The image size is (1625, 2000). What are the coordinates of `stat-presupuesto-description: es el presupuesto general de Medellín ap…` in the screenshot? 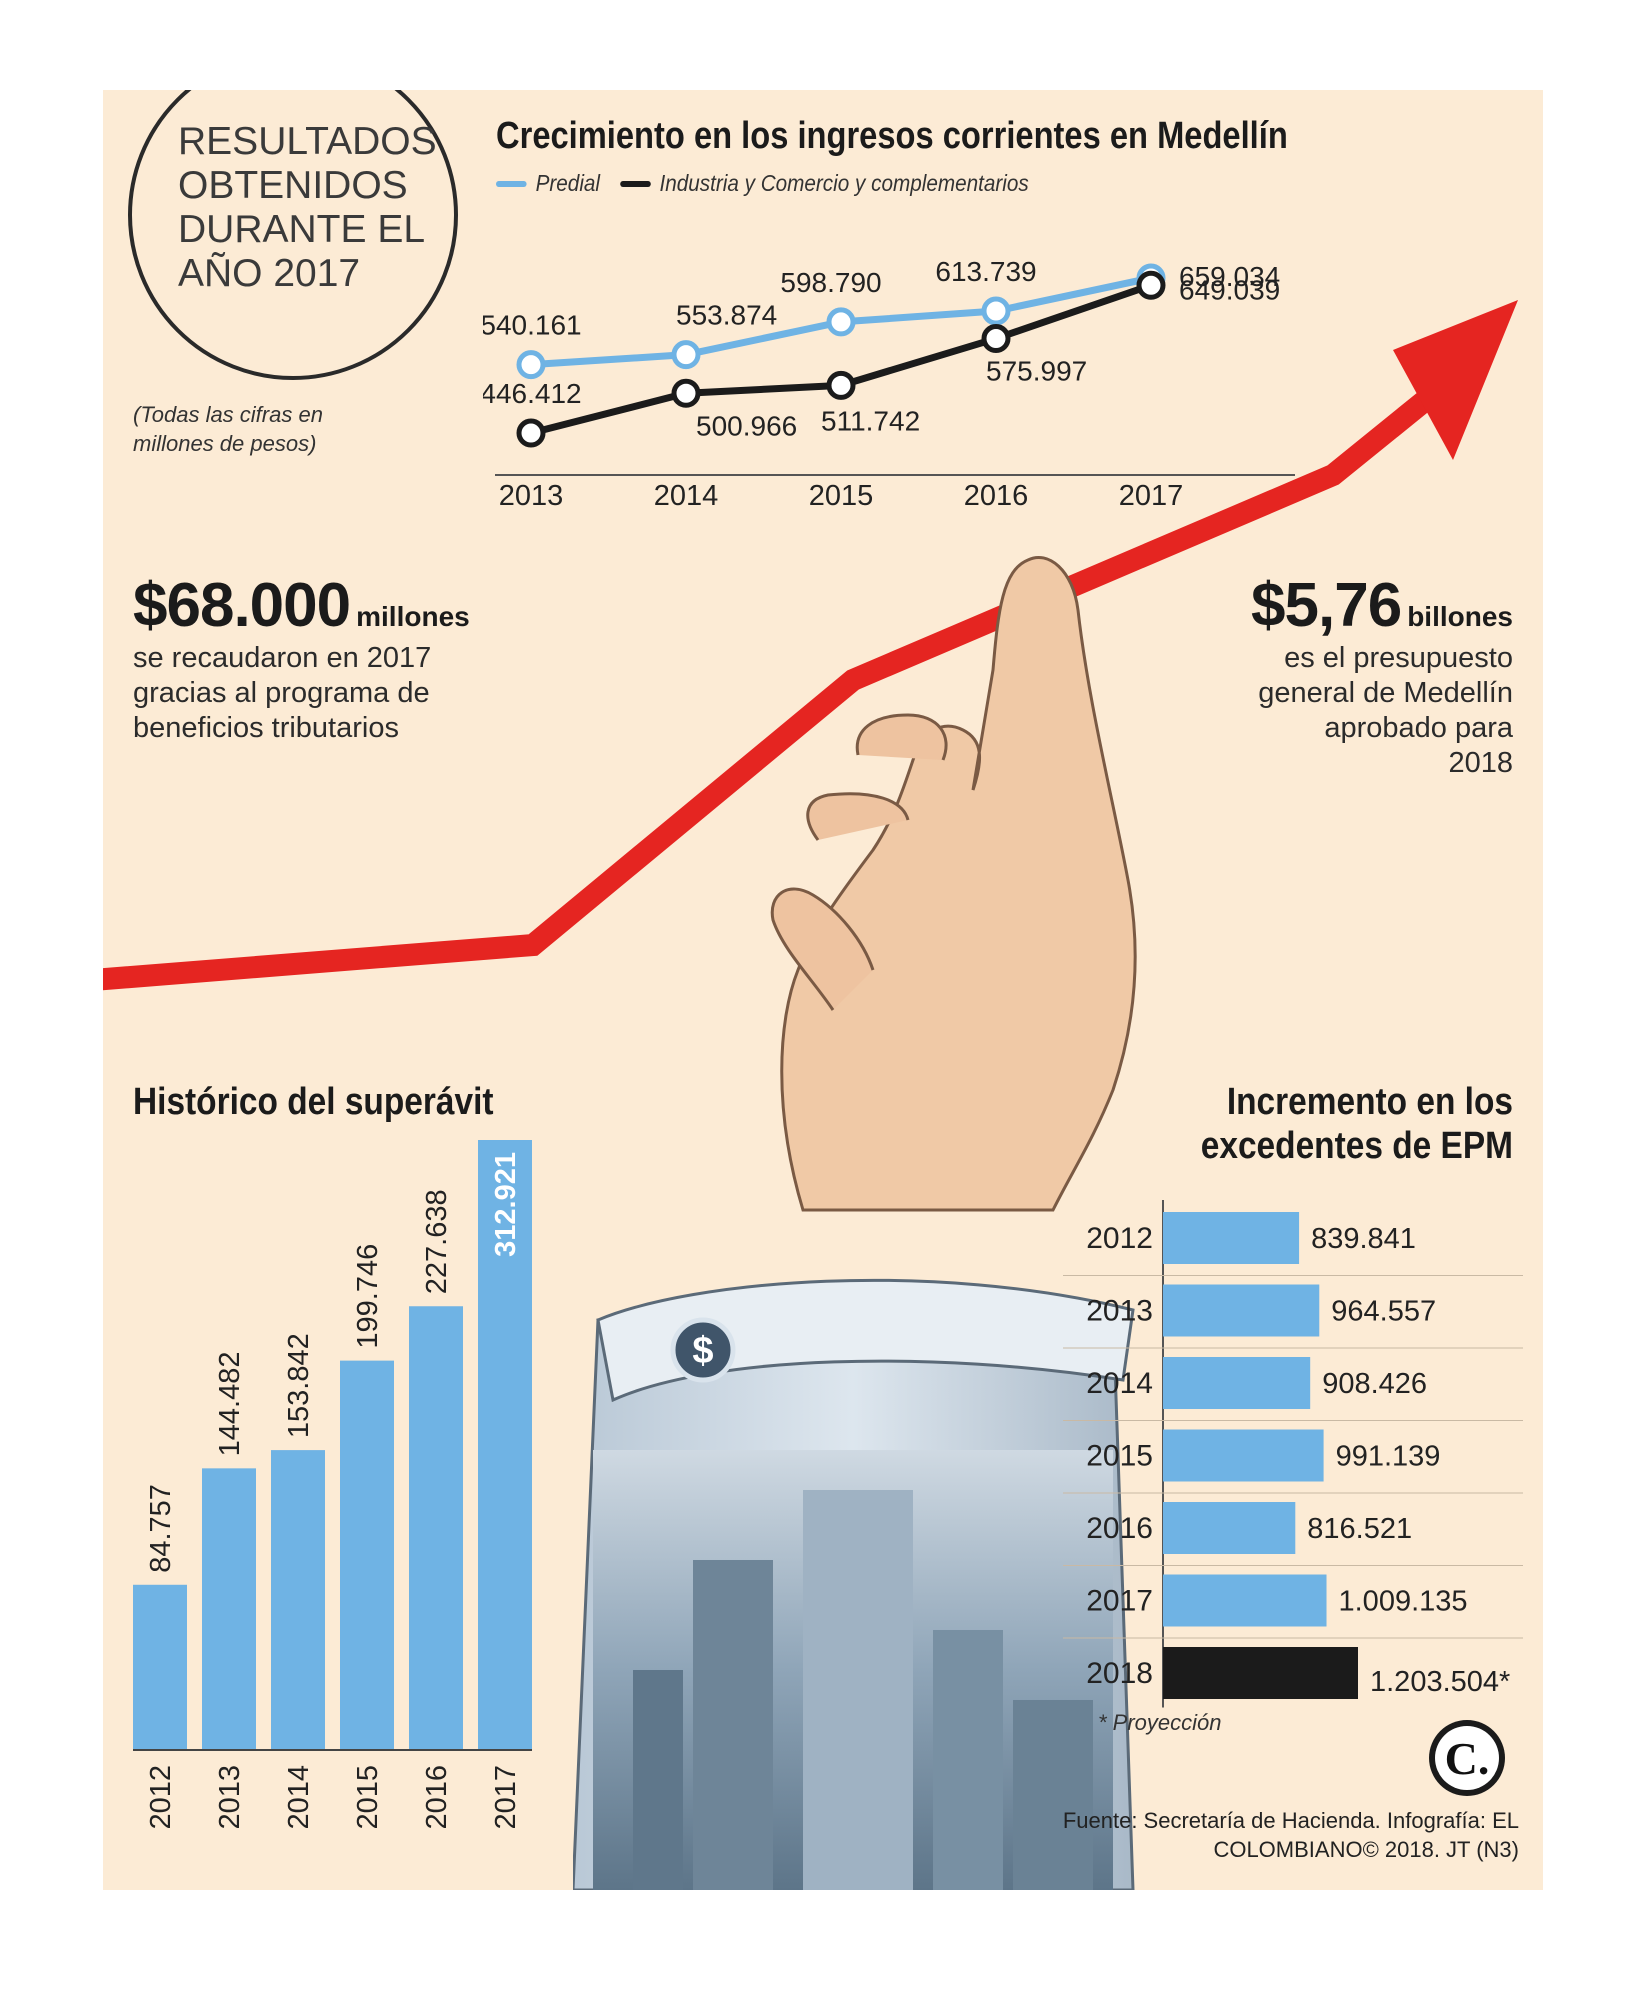 It's located at (1385, 710).